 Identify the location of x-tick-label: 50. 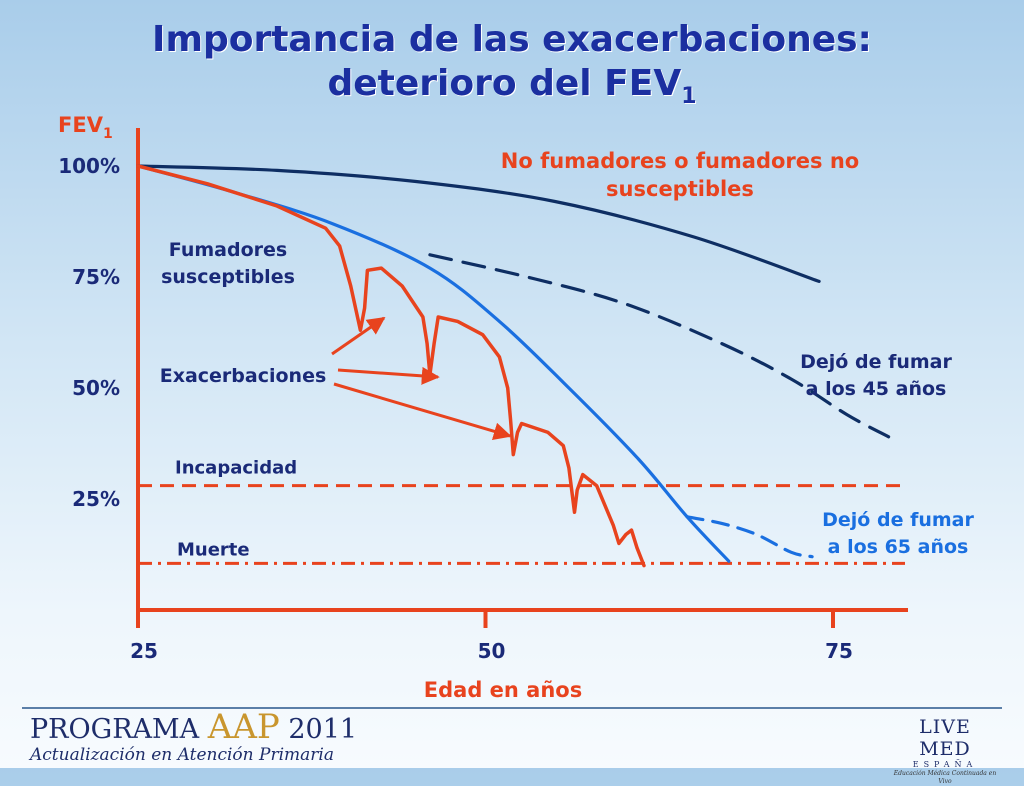
(492, 651).